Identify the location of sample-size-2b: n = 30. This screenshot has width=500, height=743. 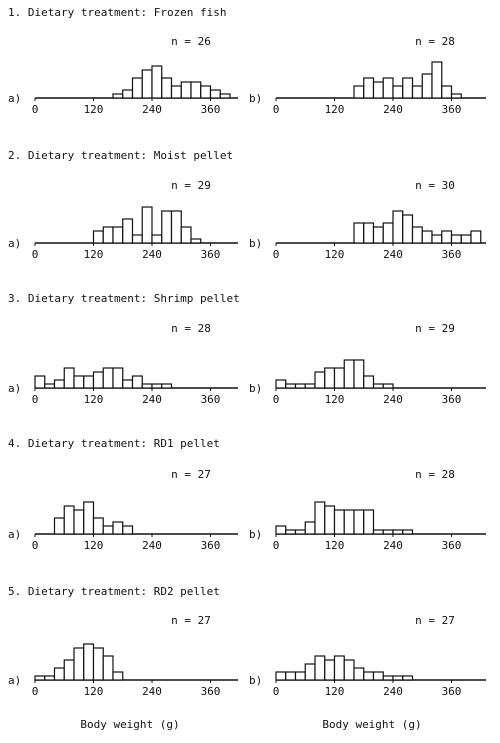
(435, 185).